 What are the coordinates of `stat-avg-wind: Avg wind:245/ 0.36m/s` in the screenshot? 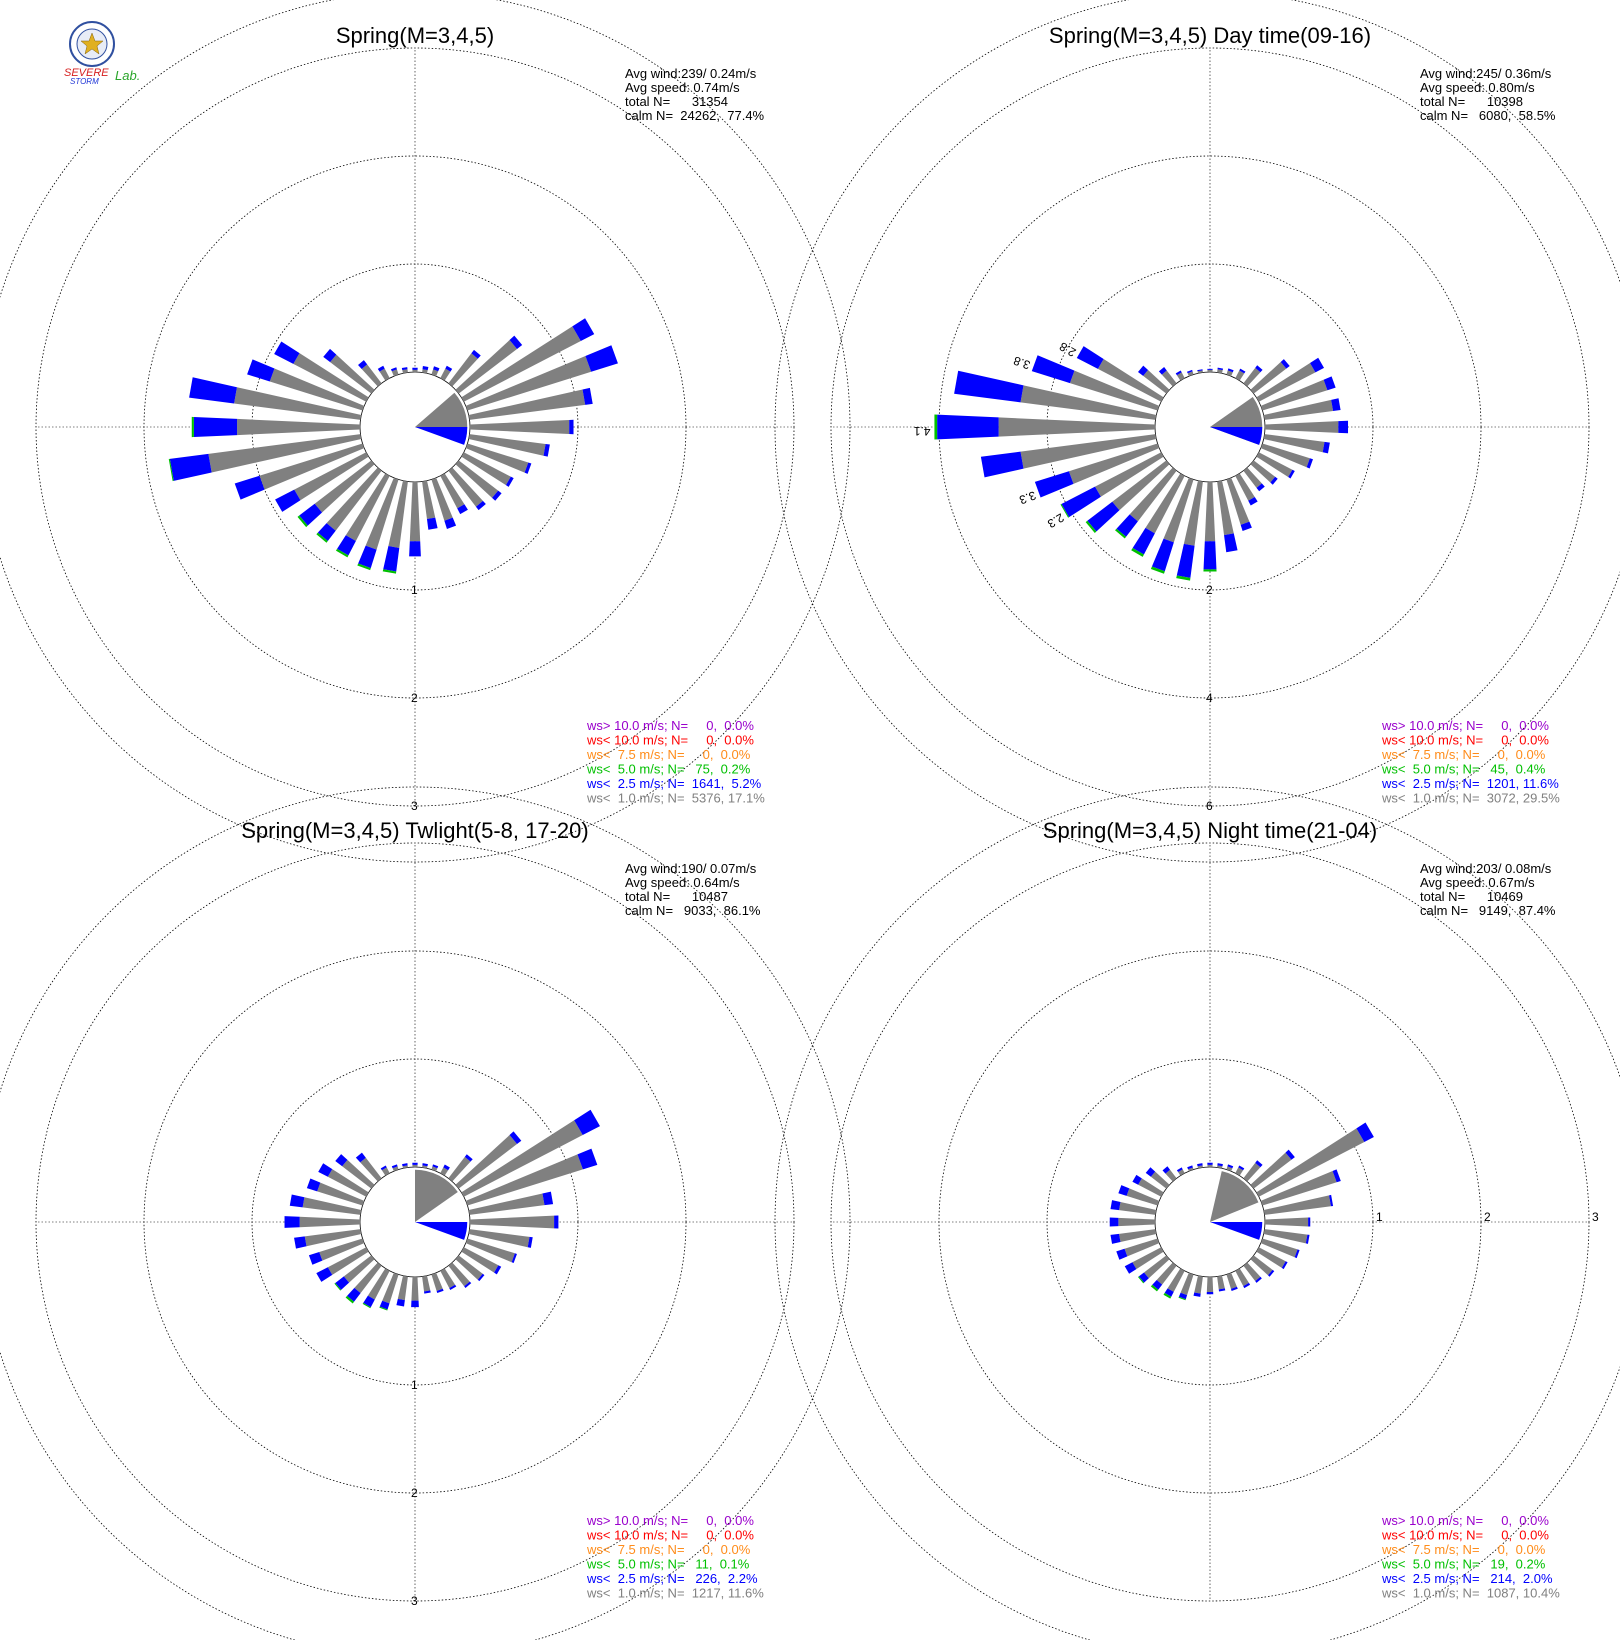 It's located at (1486, 73).